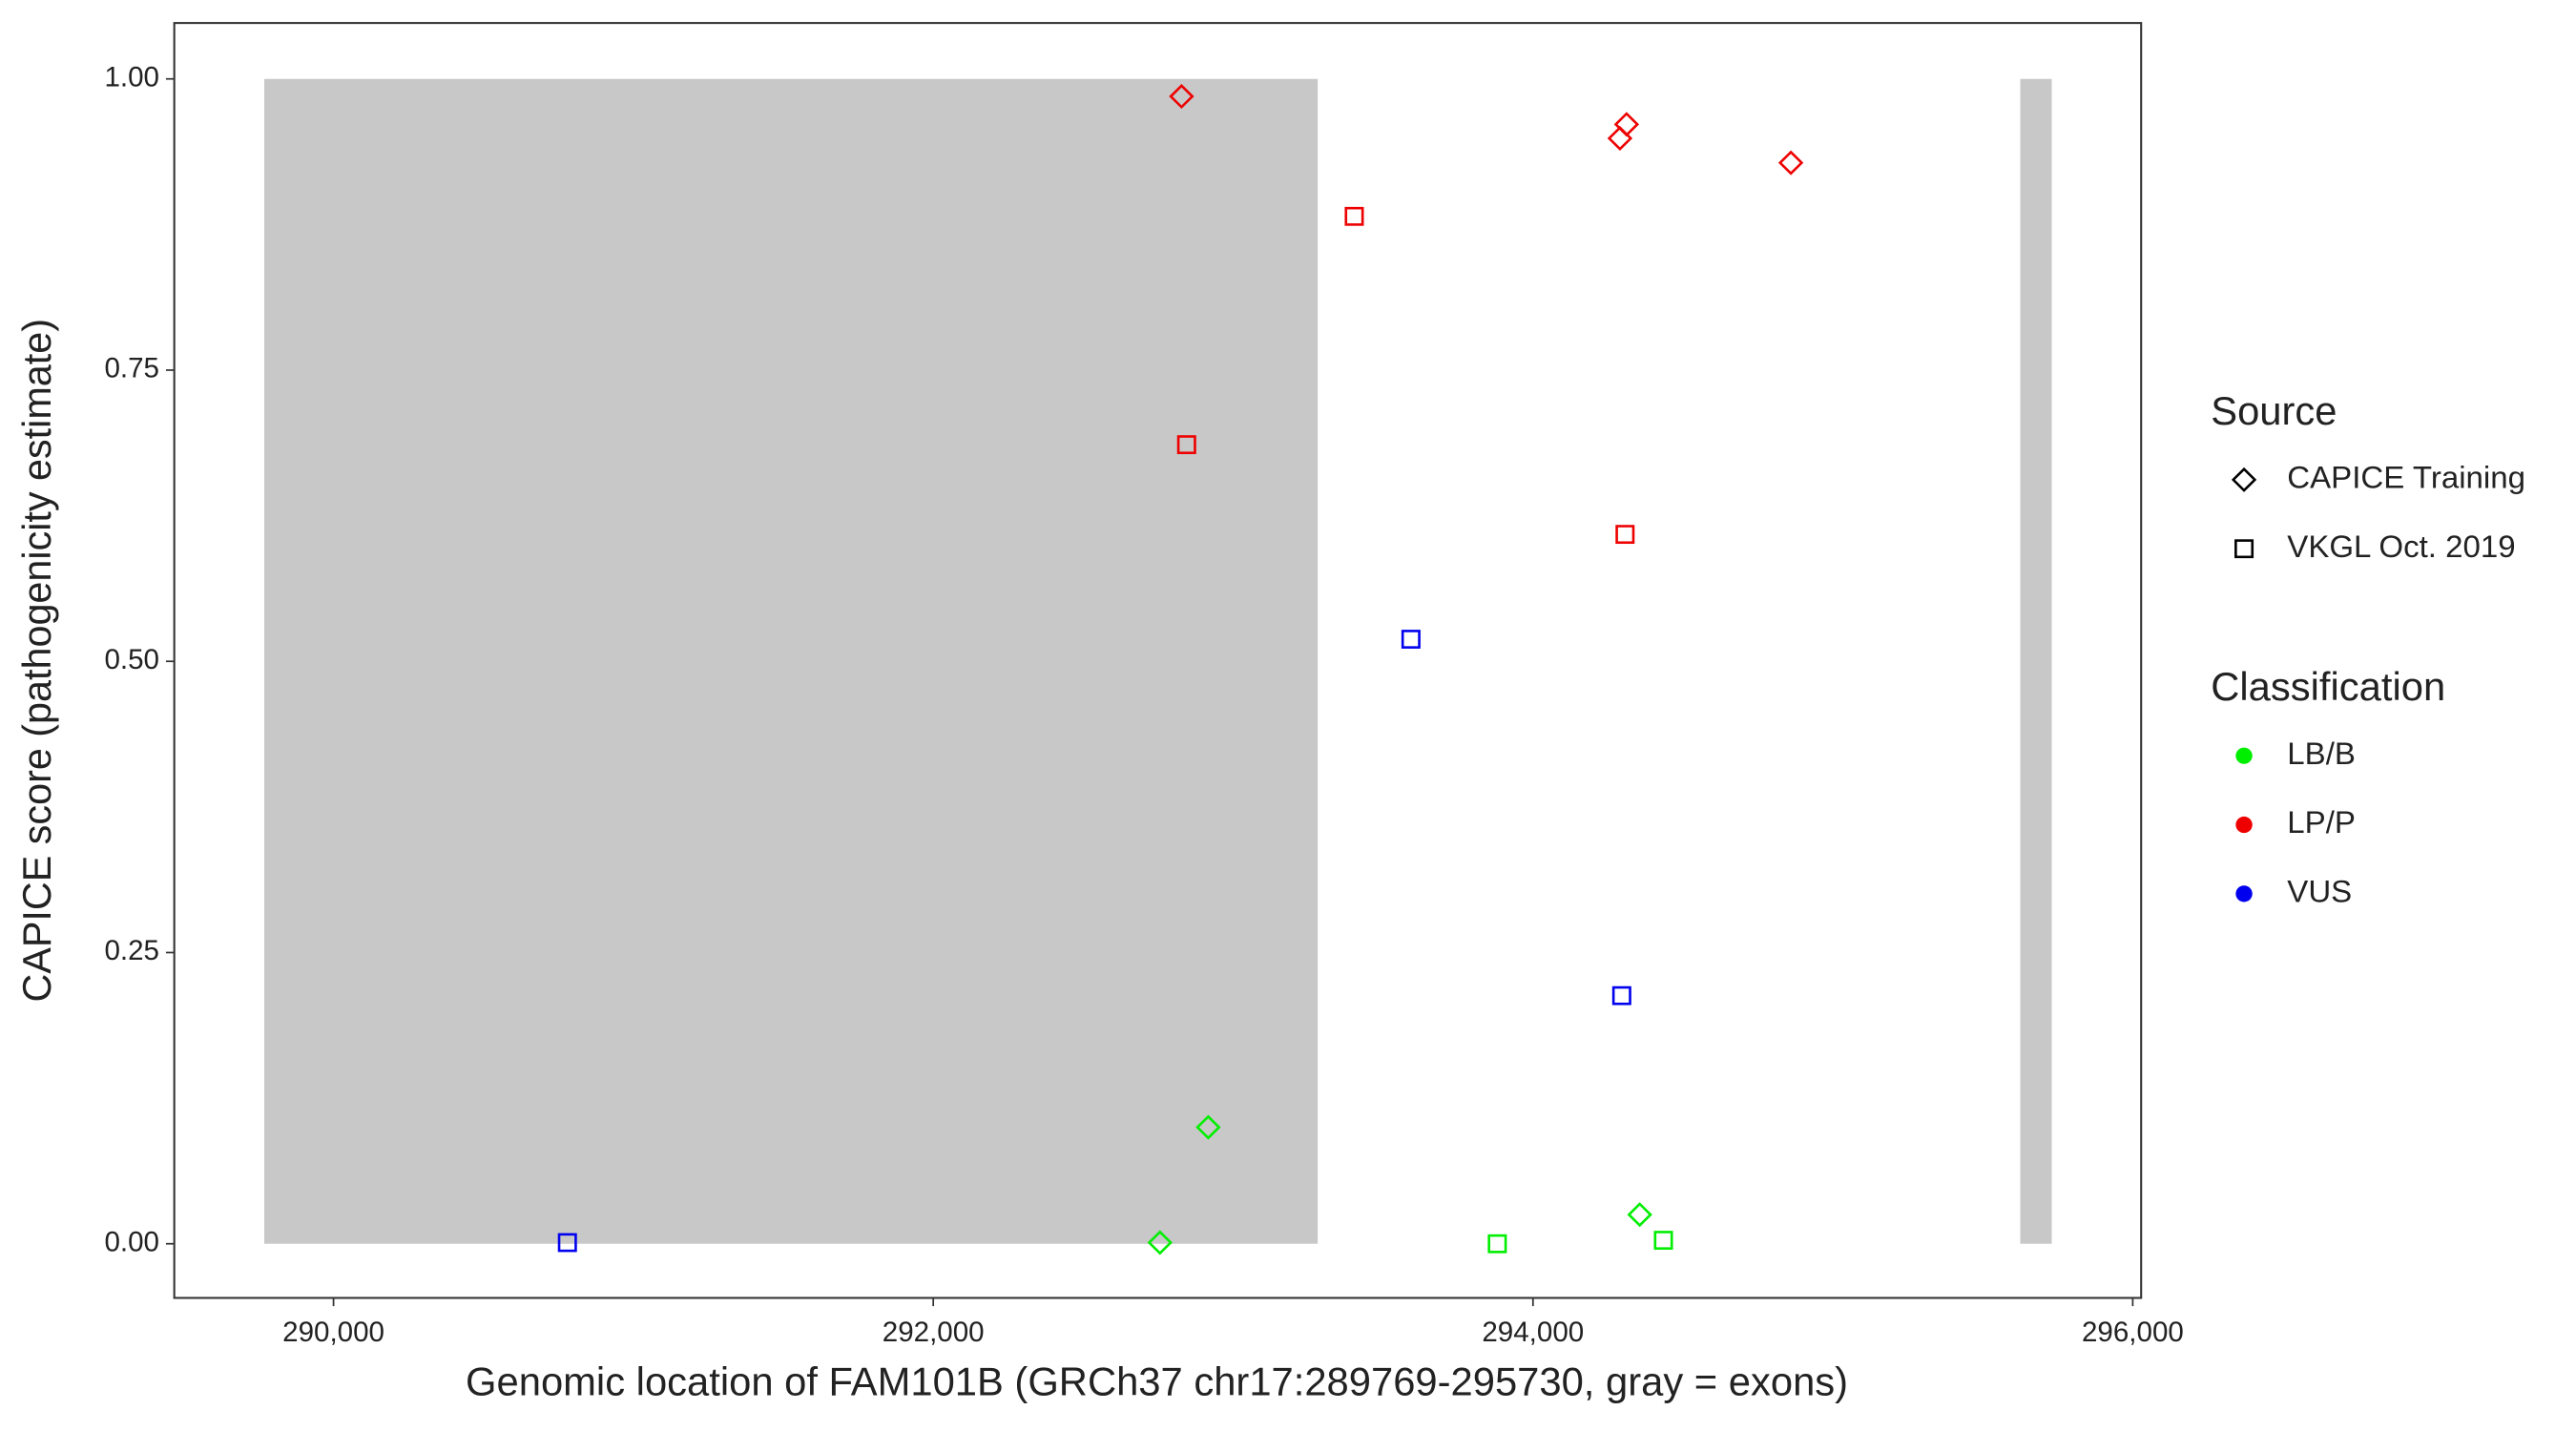 Image resolution: width=2576 pixels, height=1431 pixels. Describe the element at coordinates (934, 1332) in the screenshot. I see `x-tick-label: 292,000` at that location.